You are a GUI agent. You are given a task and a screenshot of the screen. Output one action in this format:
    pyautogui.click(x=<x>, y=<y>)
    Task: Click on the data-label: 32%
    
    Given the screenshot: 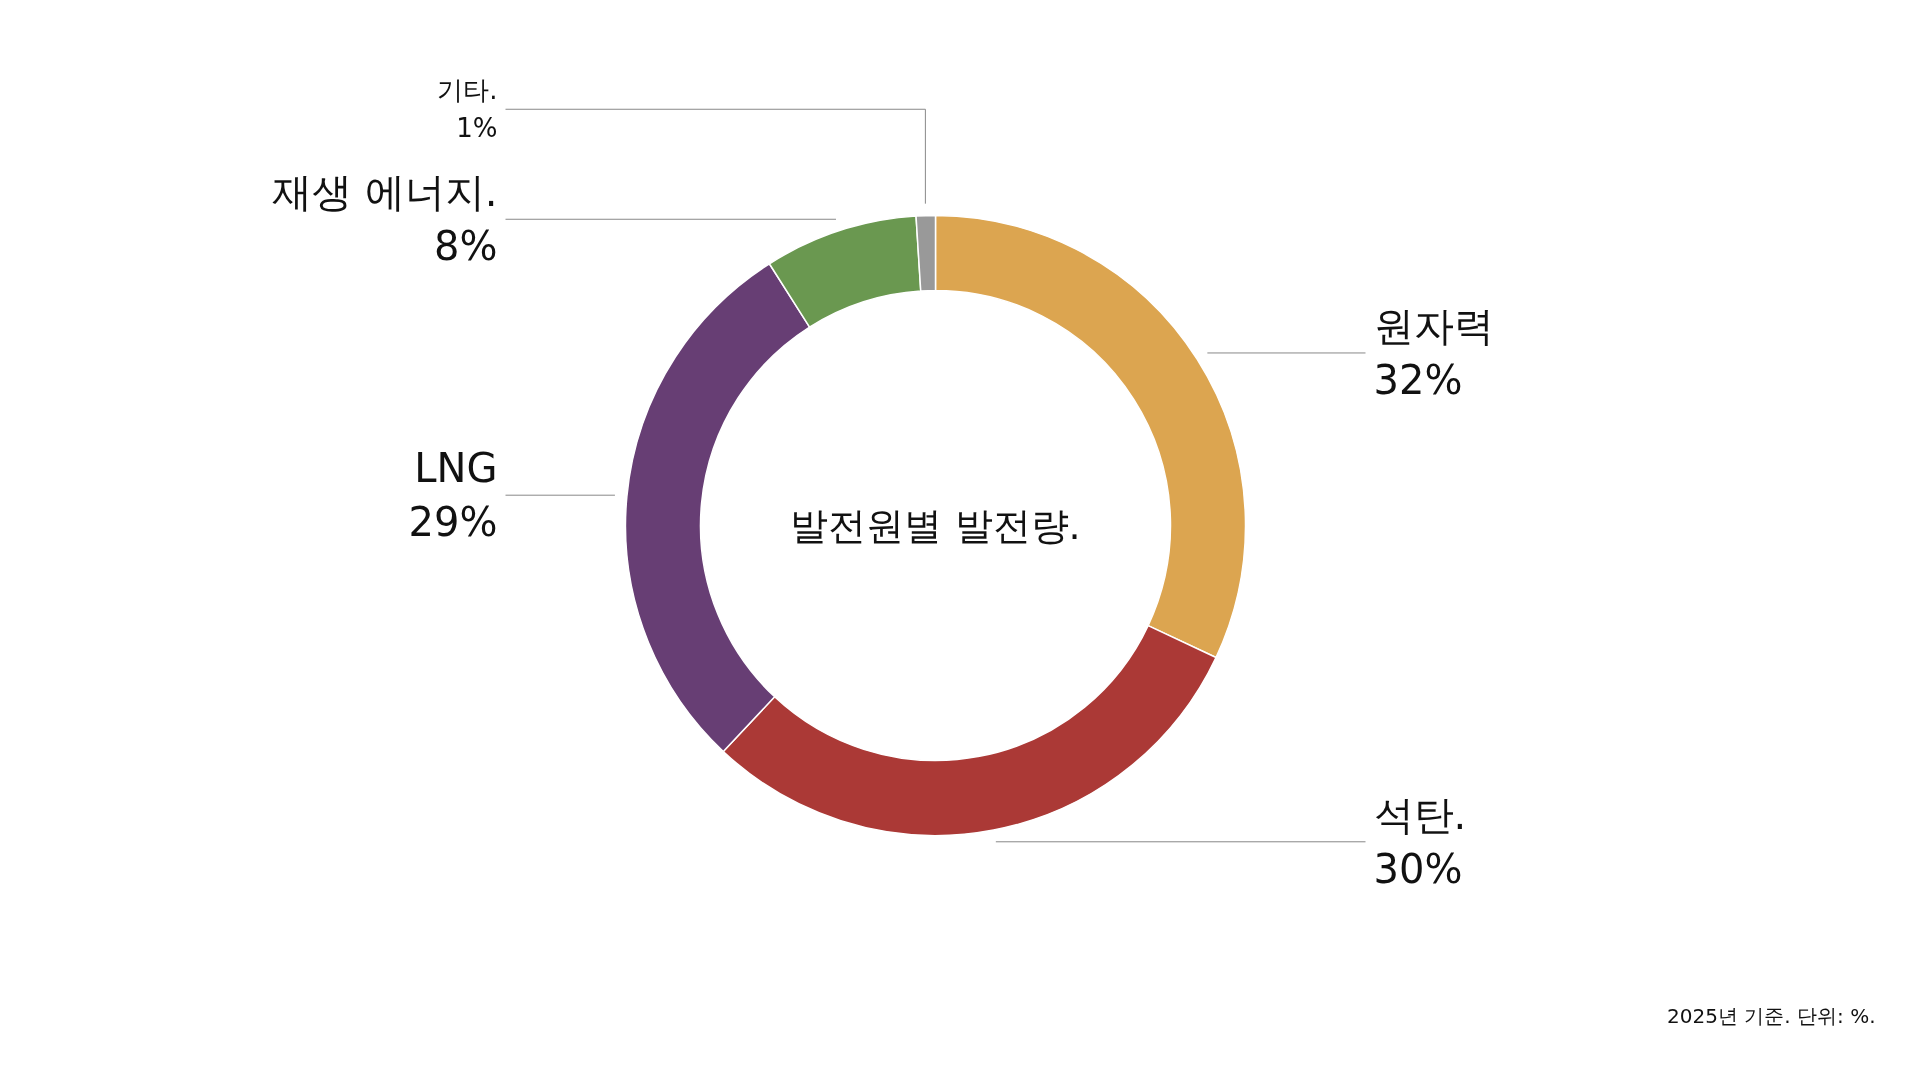 What is the action you would take?
    pyautogui.click(x=1418, y=379)
    